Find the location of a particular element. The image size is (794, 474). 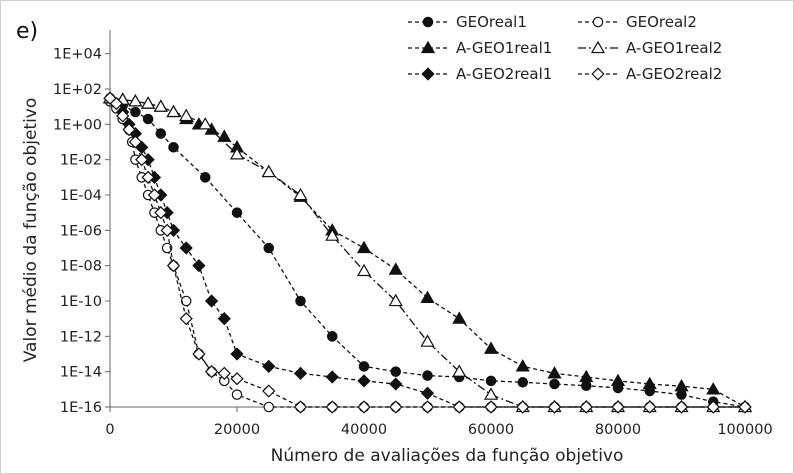

y-tick-label: 1E-02 is located at coordinates (81, 161).